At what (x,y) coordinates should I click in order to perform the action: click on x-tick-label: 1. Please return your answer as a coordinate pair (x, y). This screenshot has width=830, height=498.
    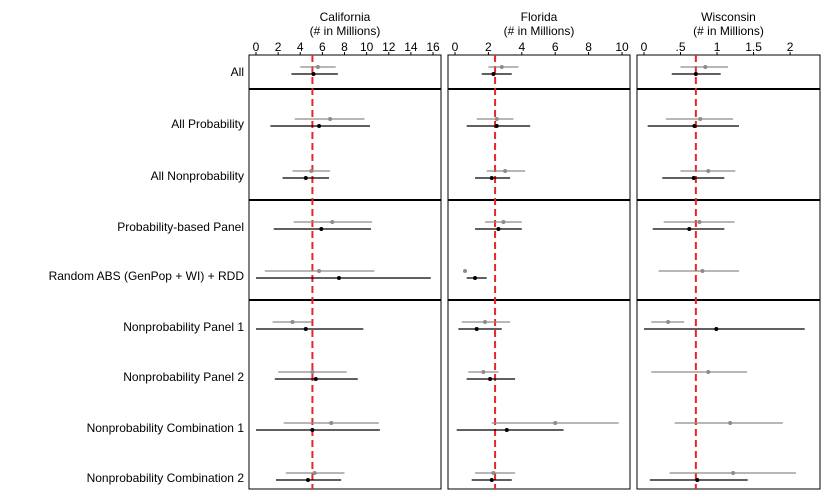
    Looking at the image, I should click on (717, 47).